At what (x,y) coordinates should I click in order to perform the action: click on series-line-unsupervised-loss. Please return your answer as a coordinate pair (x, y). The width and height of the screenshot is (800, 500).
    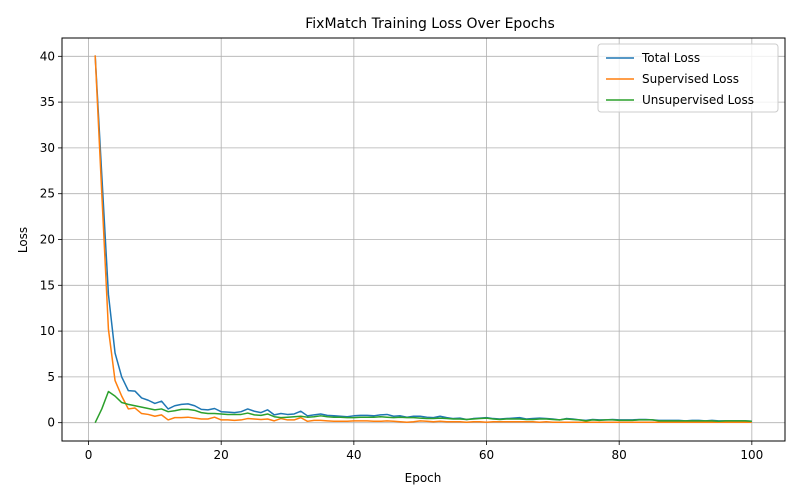
    Looking at the image, I should click on (423, 407).